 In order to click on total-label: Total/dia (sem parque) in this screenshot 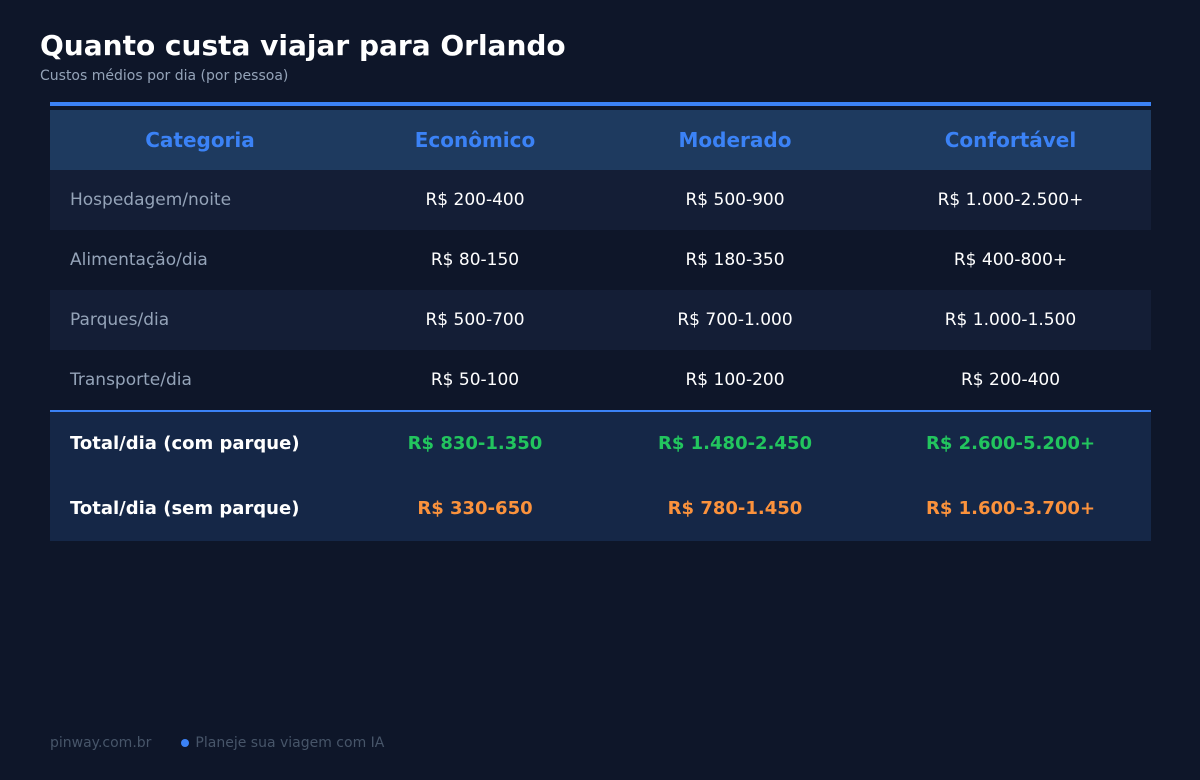, I will do `click(185, 508)`.